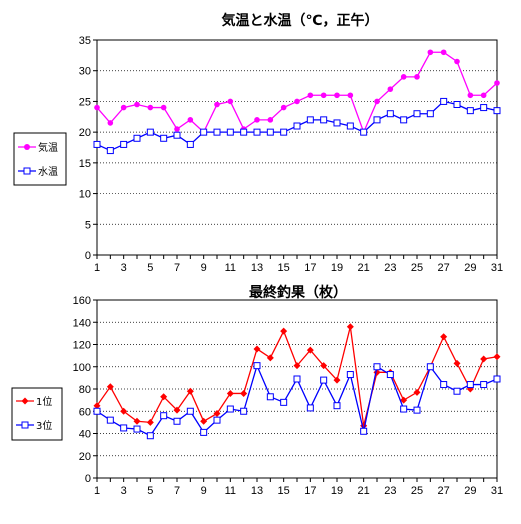 The image size is (521, 524). What do you see at coordinates (25, 425) in the screenshot?
I see `legend-marker-third-place` at bounding box center [25, 425].